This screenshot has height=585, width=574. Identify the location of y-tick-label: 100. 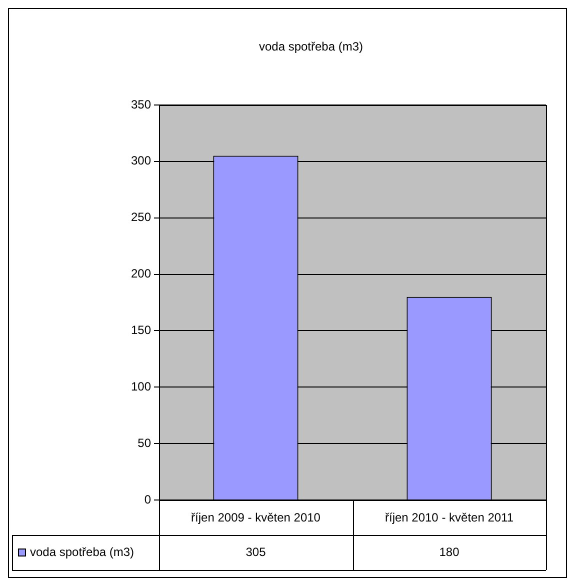
(141, 386).